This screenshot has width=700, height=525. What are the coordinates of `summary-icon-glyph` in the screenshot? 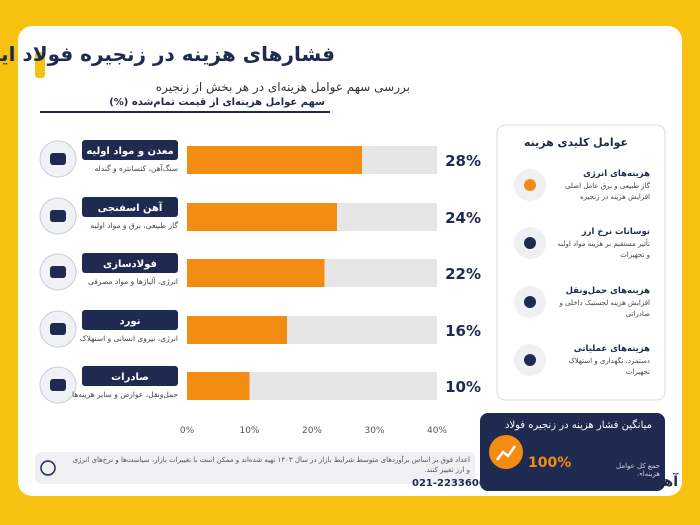 It's located at (506, 453).